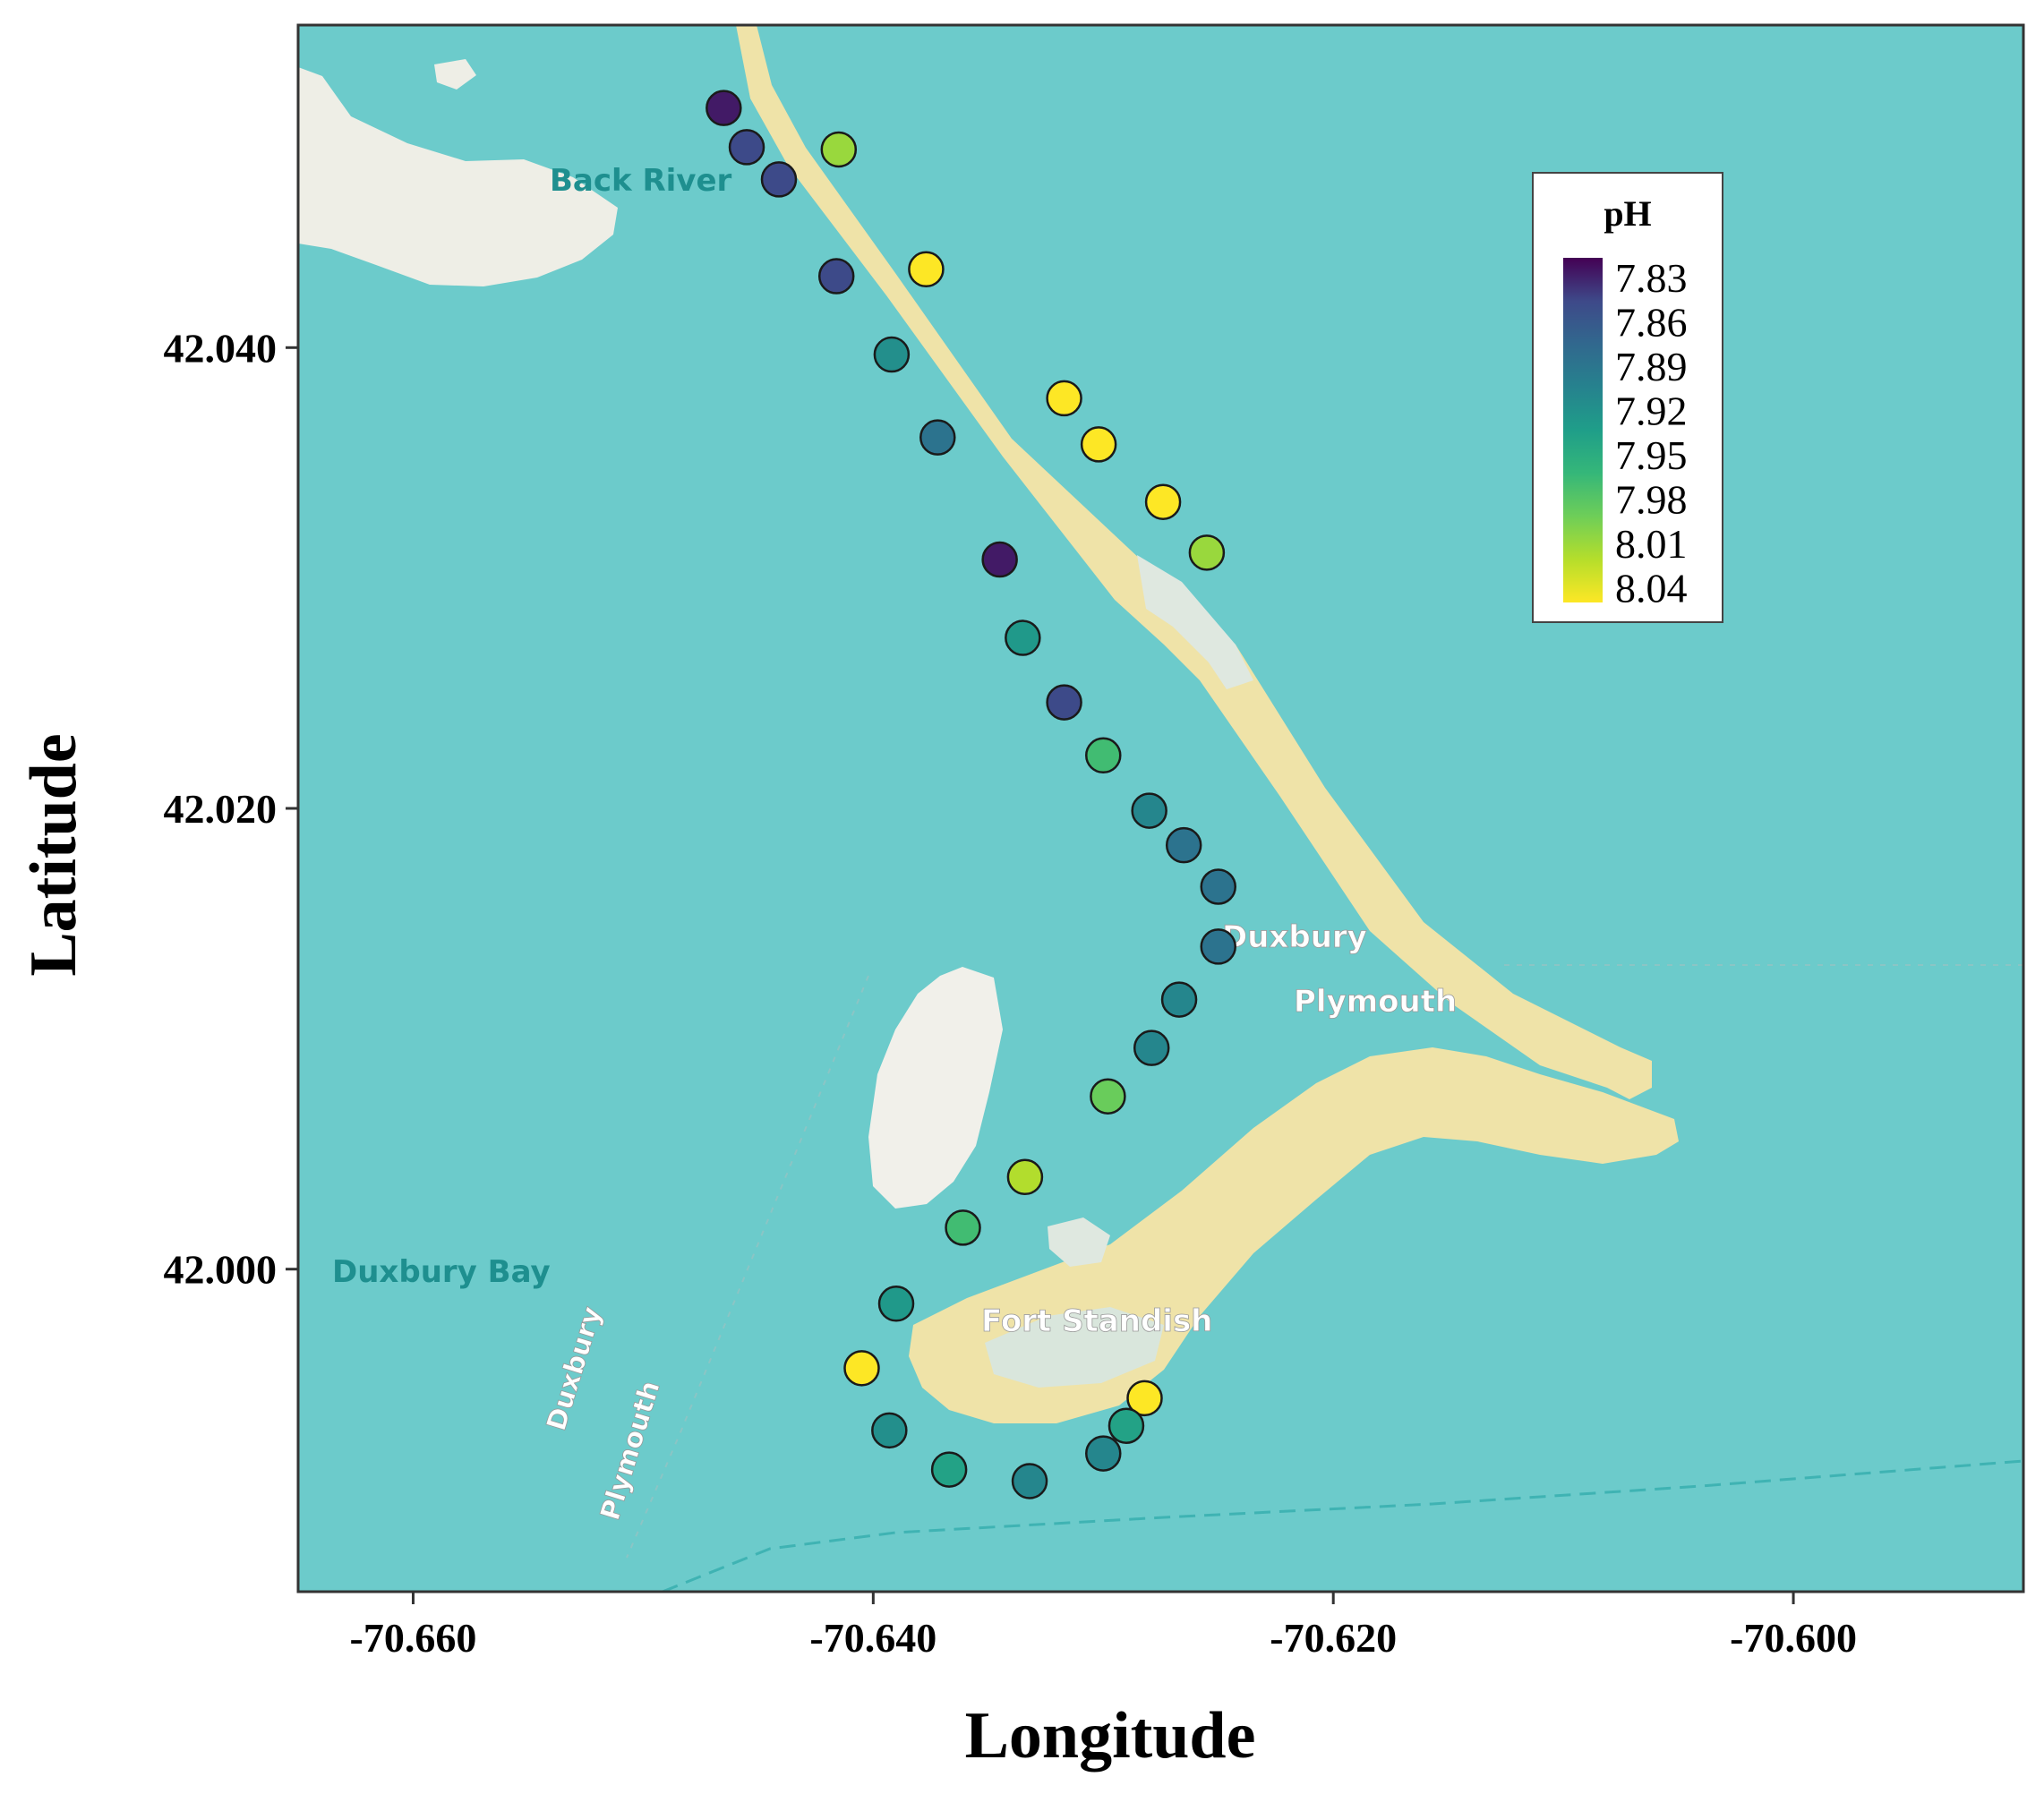 The width and height of the screenshot is (2044, 1794). I want to click on small-islet, so click(455, 74).